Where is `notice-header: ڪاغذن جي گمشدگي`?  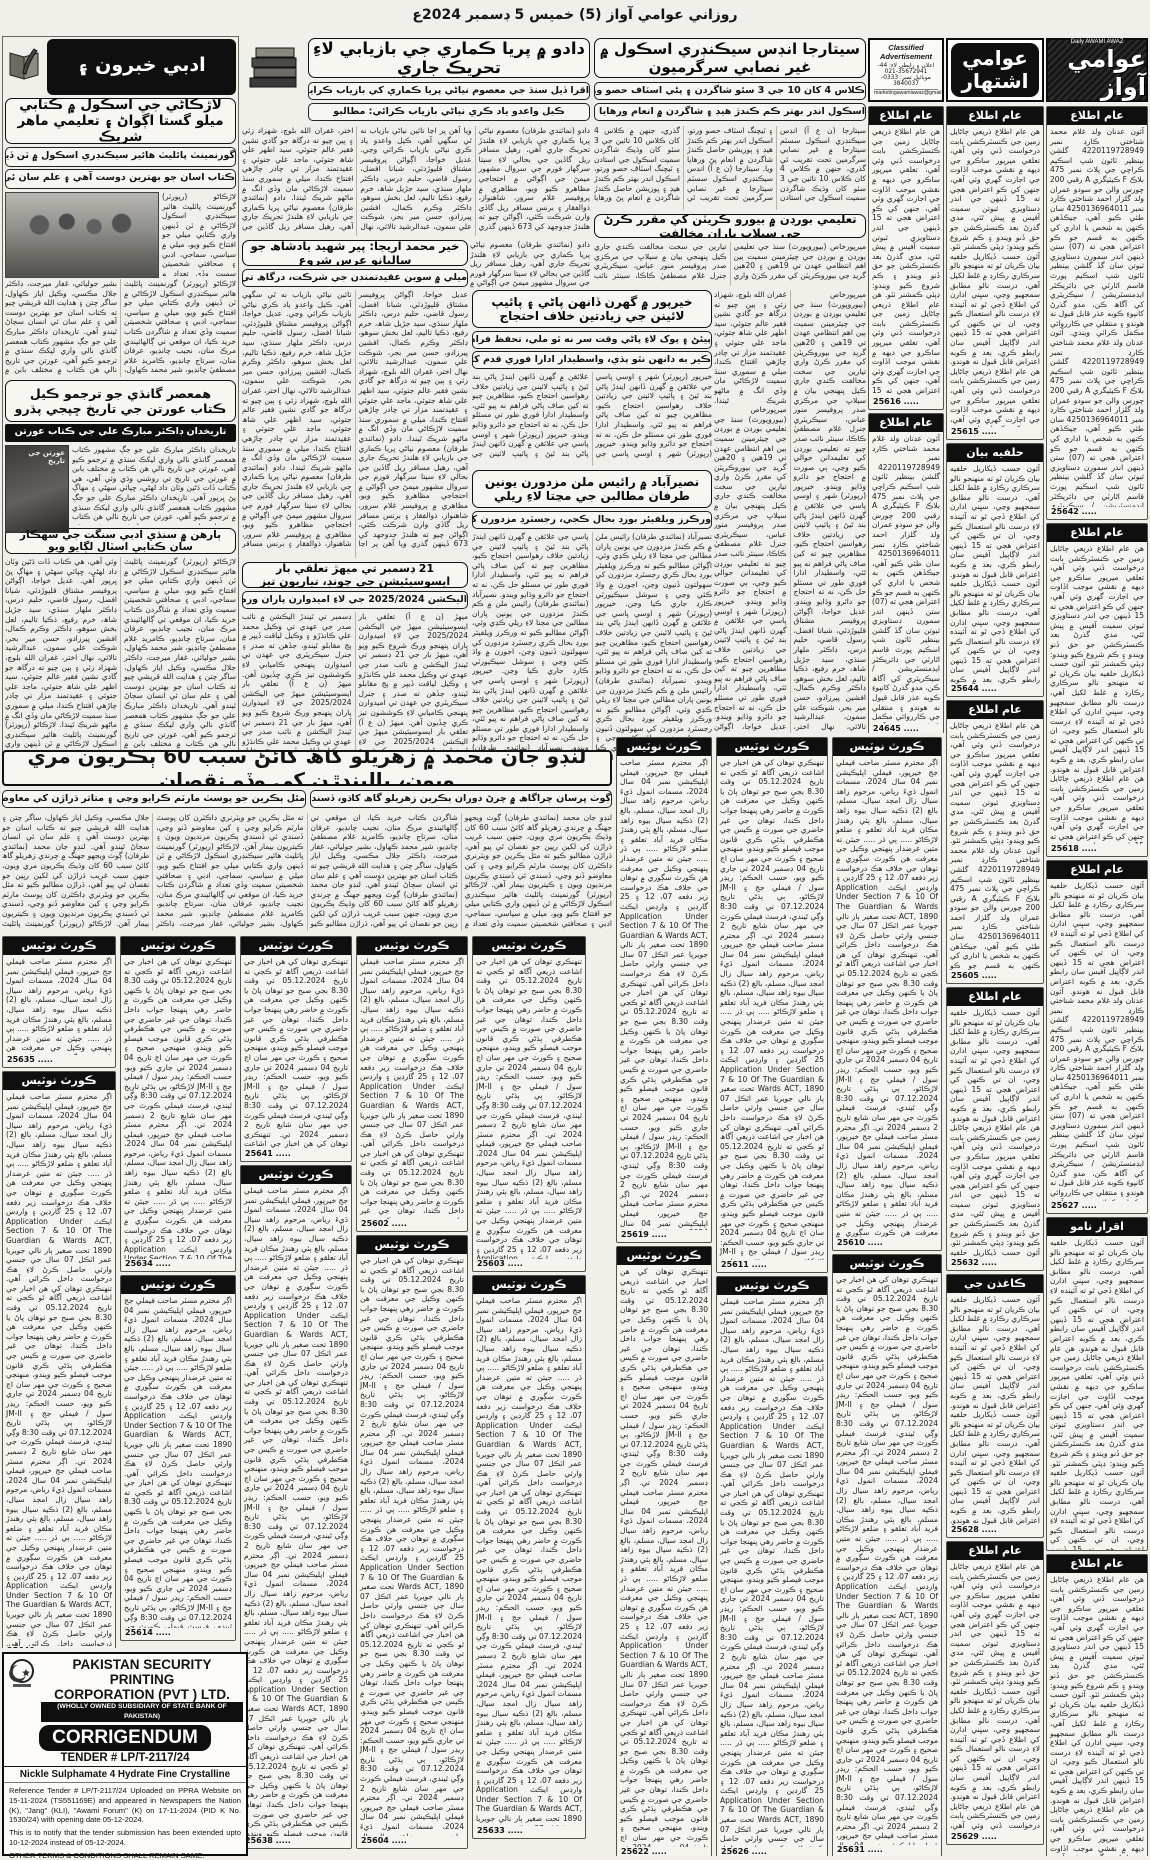
notice-header: ڪاغذن جي گمشدگي is located at coordinates (995, 1284).